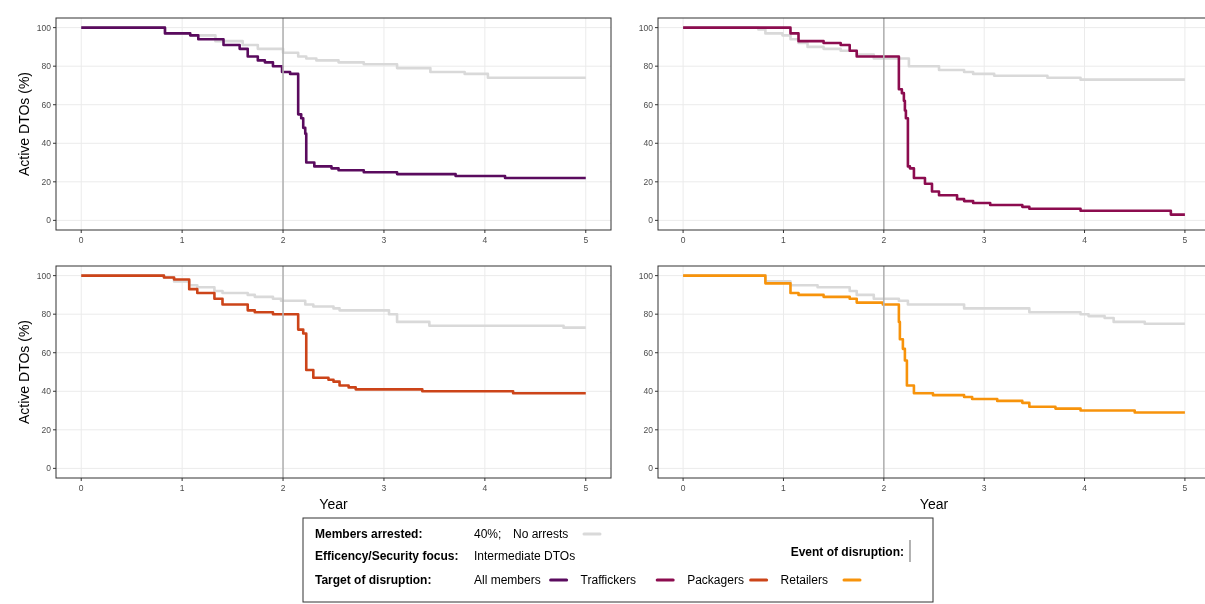 Image resolution: width=1205 pixels, height=604 pixels. What do you see at coordinates (373, 580) in the screenshot?
I see `legend-title: Target of disruption:` at bounding box center [373, 580].